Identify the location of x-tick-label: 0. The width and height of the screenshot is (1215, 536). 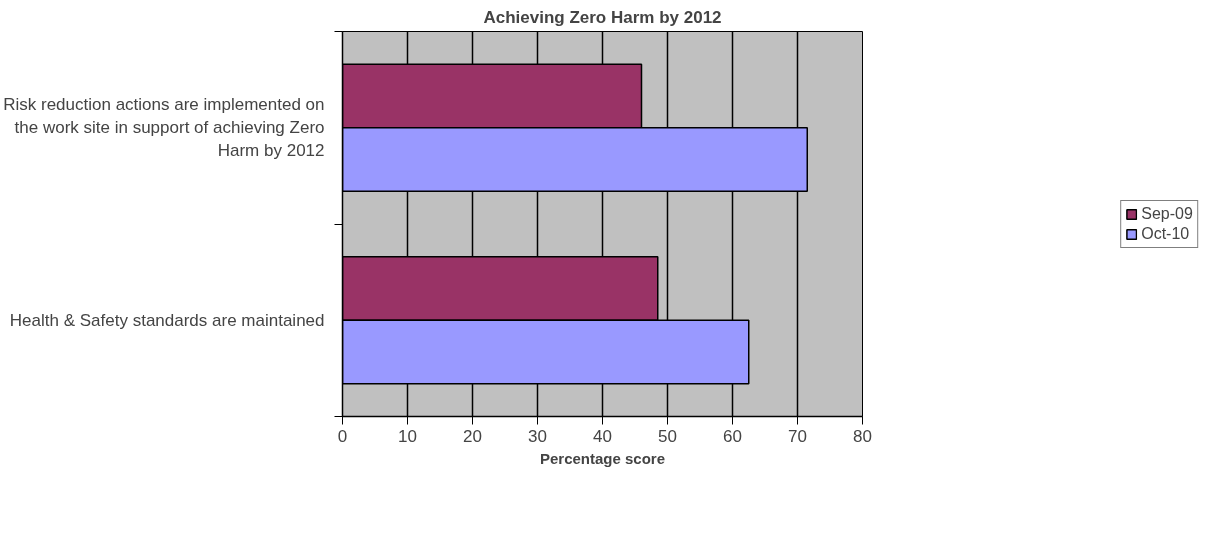
(342, 436).